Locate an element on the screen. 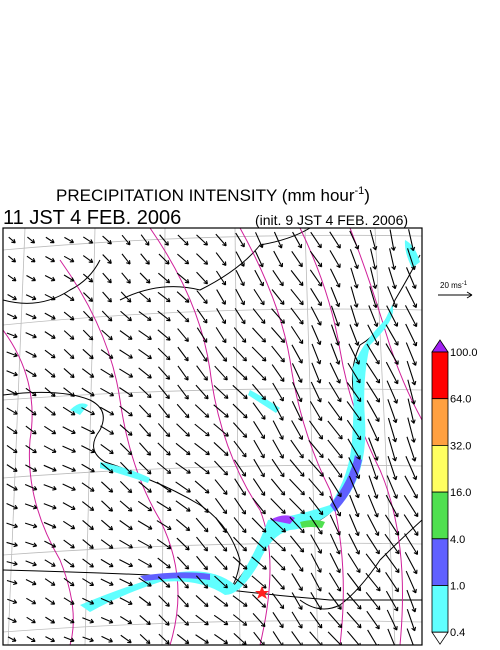 Image resolution: width=500 pixels, height=650 pixels. title-main: PRECIPITATION INTENSITY (mm hour is located at coordinates (205, 195).